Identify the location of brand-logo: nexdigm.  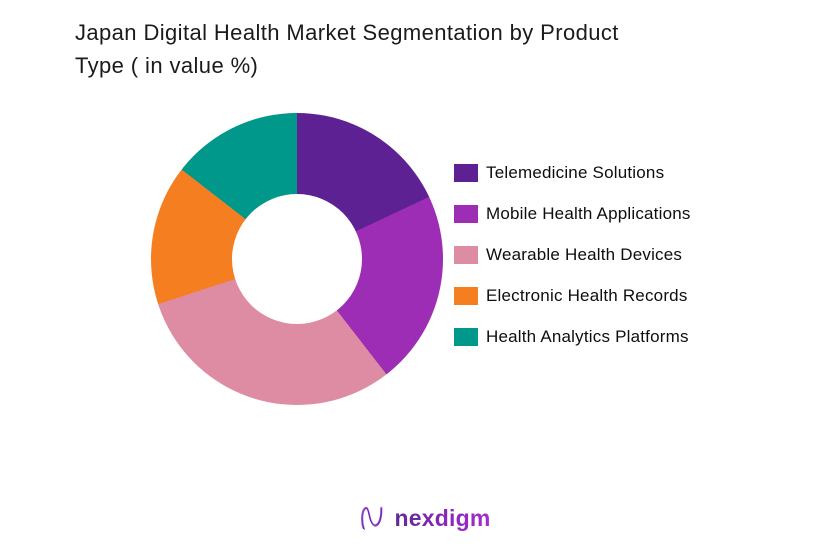
(425, 518).